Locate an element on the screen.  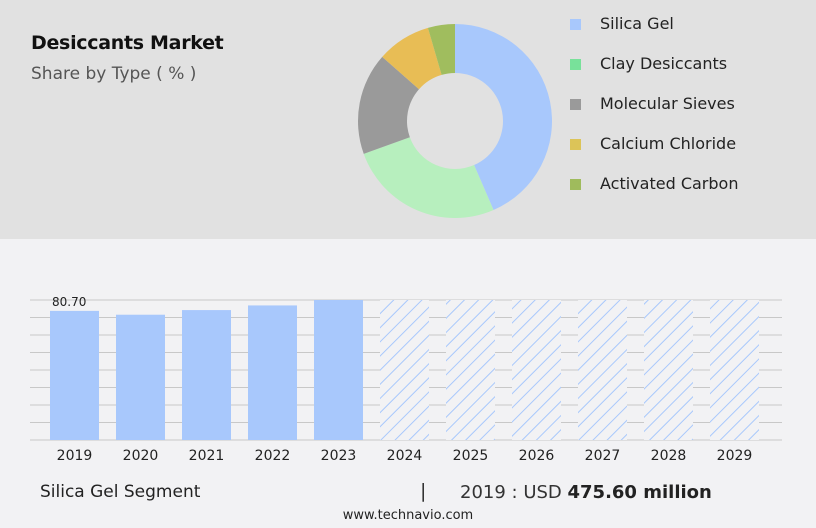
donut-slice-calcium-chloride is located at coordinates (412, 58).